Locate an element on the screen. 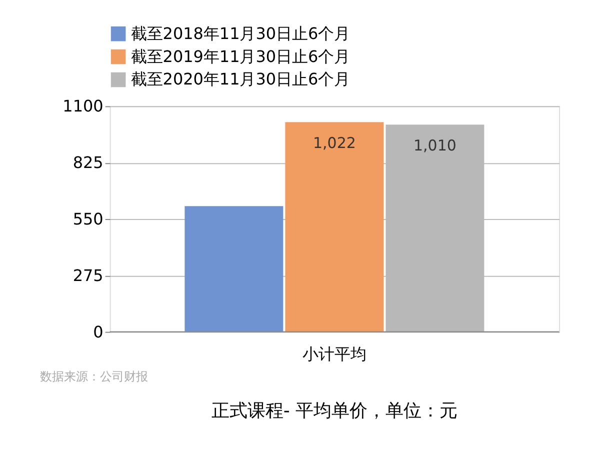 Image resolution: width=600 pixels, height=452 pixels. text: 正式课程- 平均单价，单位：元 is located at coordinates (334, 411).